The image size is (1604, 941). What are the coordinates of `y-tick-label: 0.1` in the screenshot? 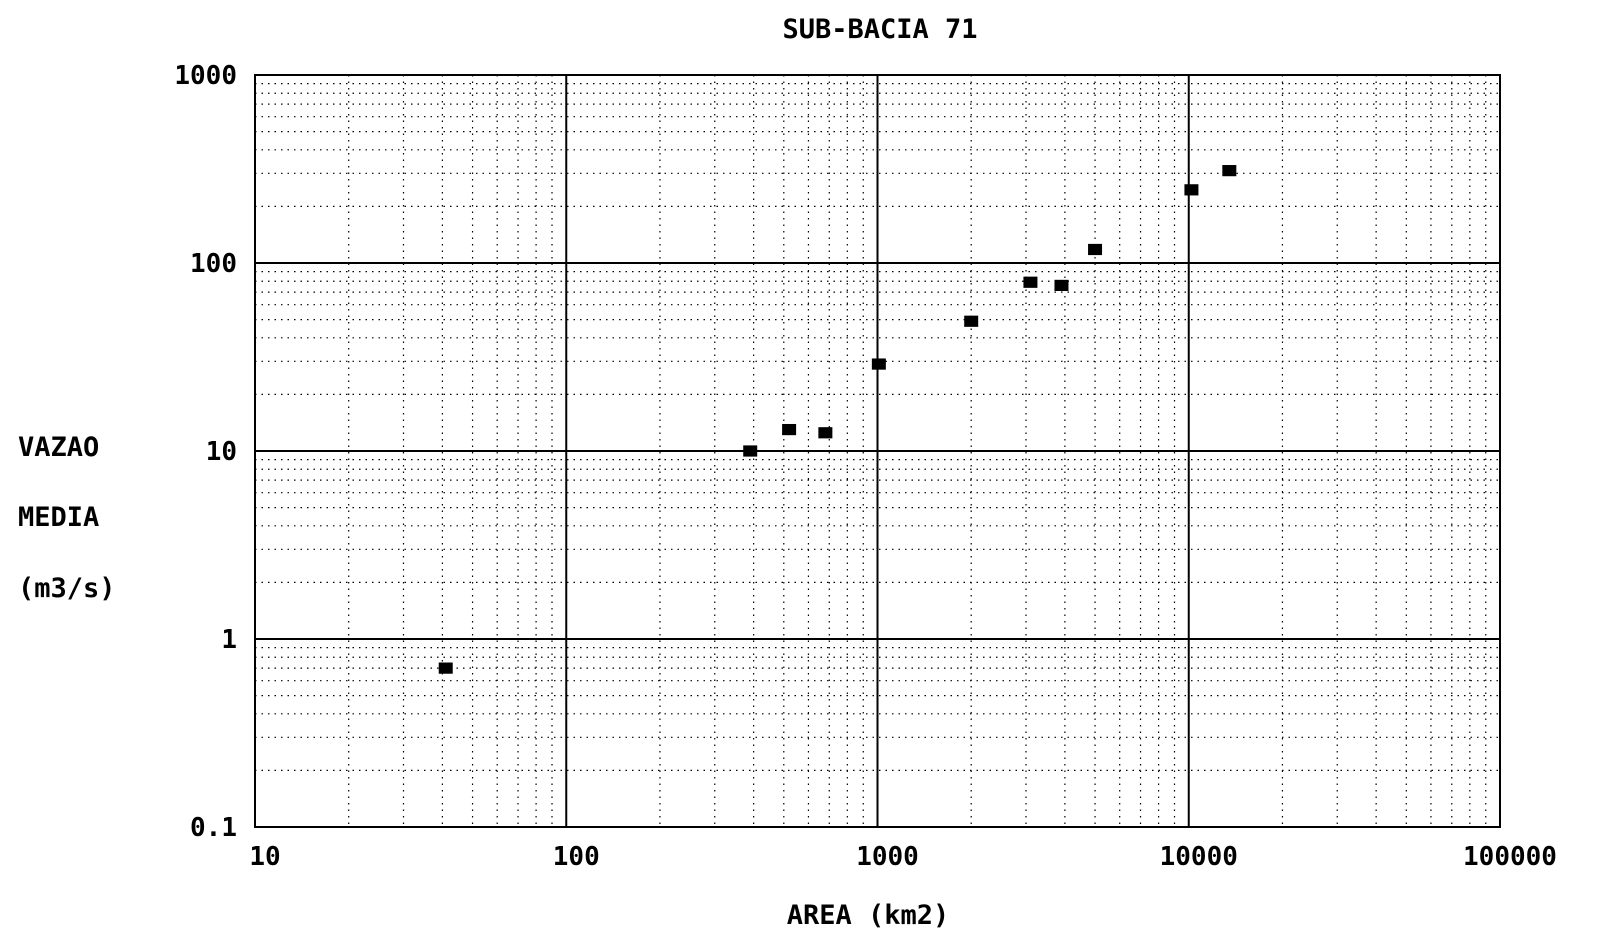 It's located at (213, 828).